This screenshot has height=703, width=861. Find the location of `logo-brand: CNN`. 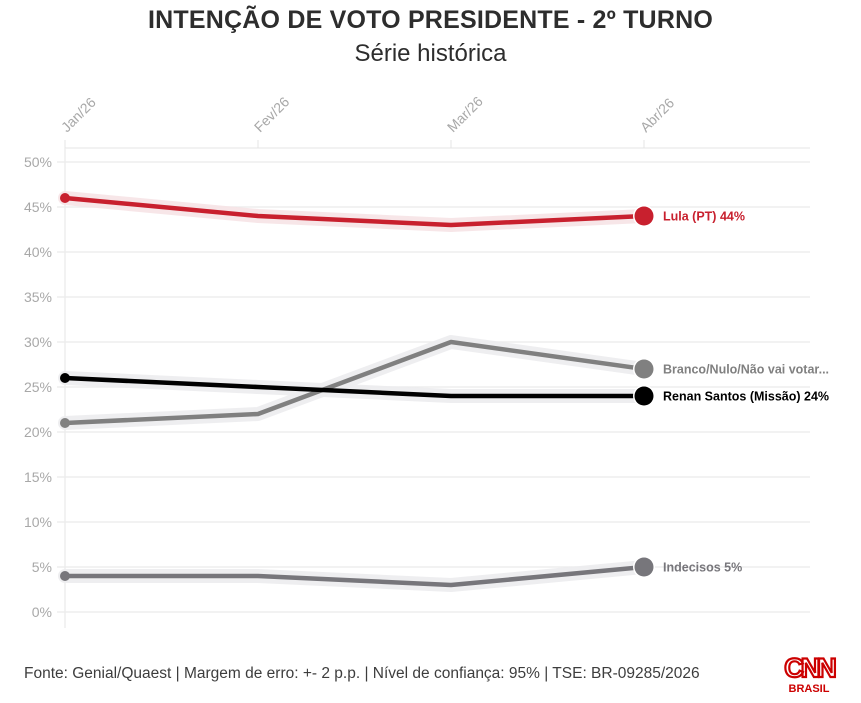

logo-brand: CNN is located at coordinates (809, 668).